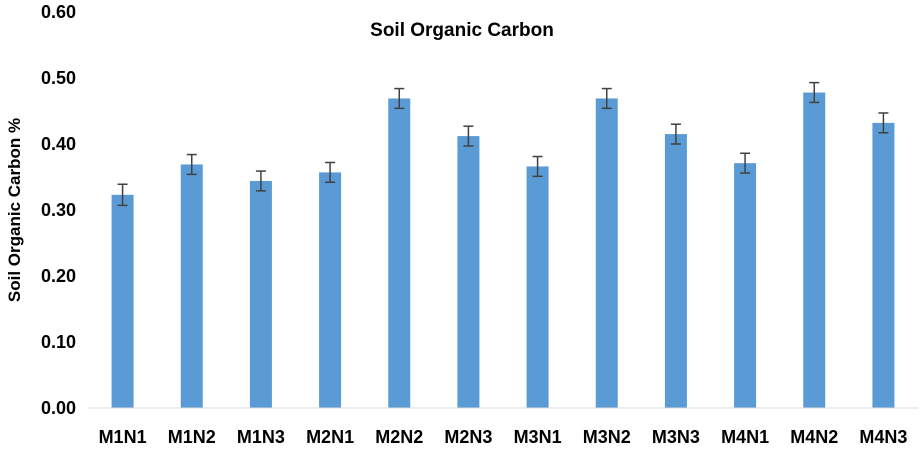 The image size is (923, 450). I want to click on y-tick-label: 0.50, so click(58, 78).